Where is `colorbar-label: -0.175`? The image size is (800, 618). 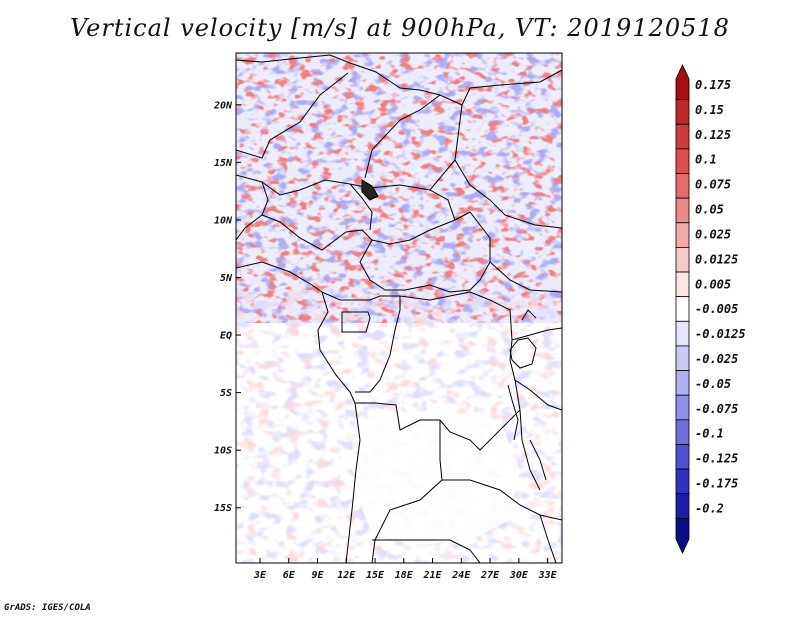 colorbar-label: -0.175 is located at coordinates (716, 484).